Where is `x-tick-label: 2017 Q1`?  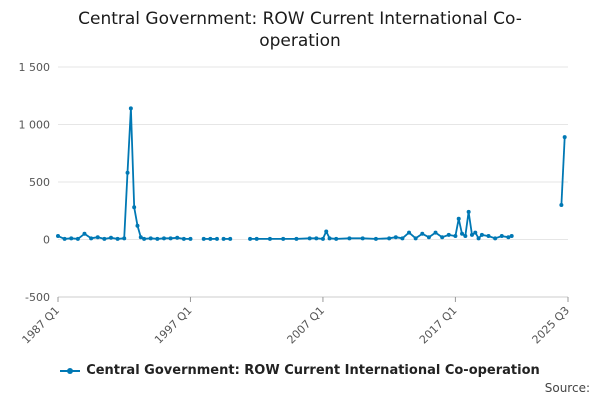 x-tick-label: 2017 Q1 is located at coordinates (438, 325).